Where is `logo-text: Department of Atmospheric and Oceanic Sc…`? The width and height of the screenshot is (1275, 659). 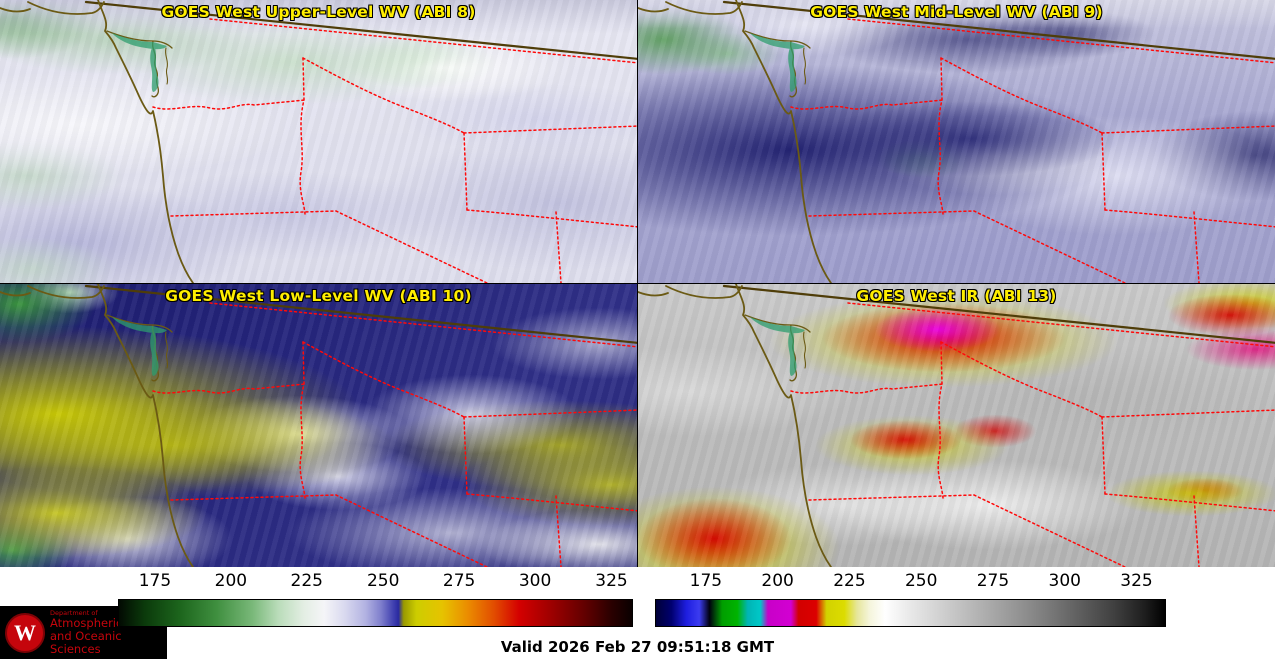 logo-text: Department of Atmospheric and Oceanic Sc… is located at coordinates (106, 632).